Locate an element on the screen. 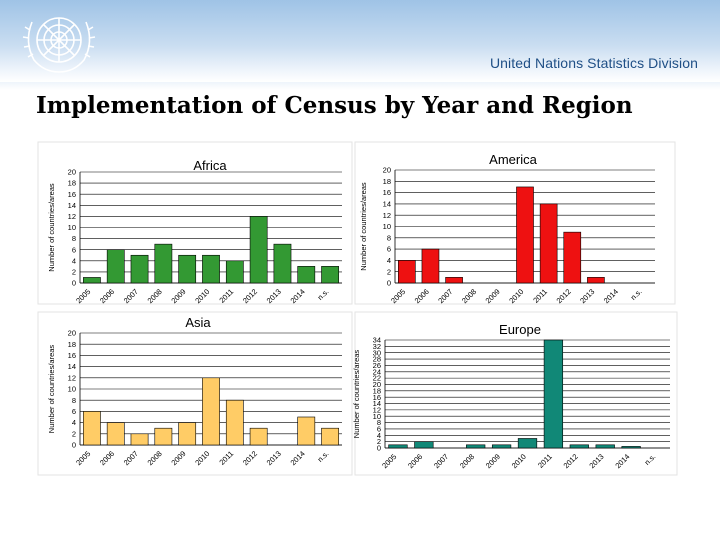 The image size is (720, 540). y-tick-label: 28 is located at coordinates (377, 359).